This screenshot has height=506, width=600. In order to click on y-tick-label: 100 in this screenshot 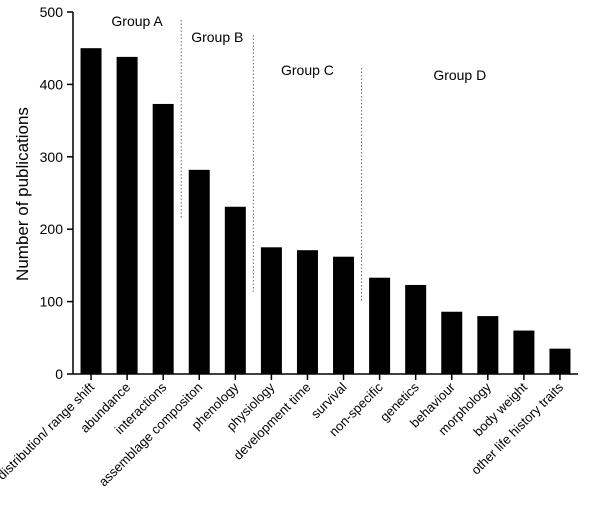, I will do `click(52, 302)`.